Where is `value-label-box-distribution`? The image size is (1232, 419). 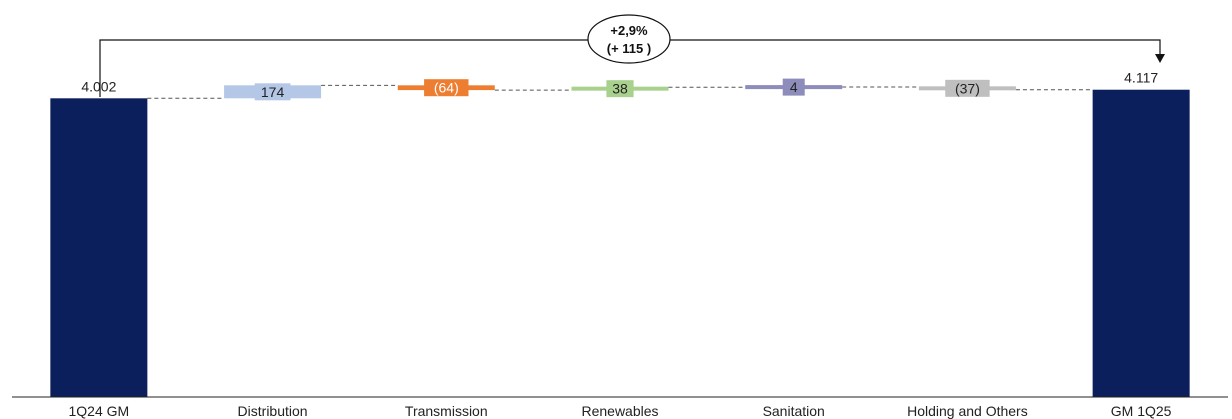 value-label-box-distribution is located at coordinates (272, 92).